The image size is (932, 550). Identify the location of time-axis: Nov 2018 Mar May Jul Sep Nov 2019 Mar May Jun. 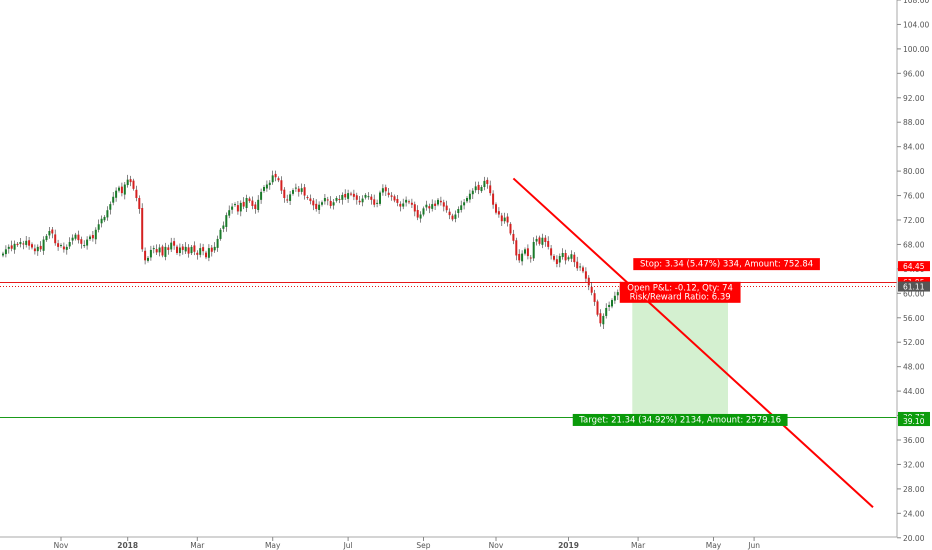
(407, 543).